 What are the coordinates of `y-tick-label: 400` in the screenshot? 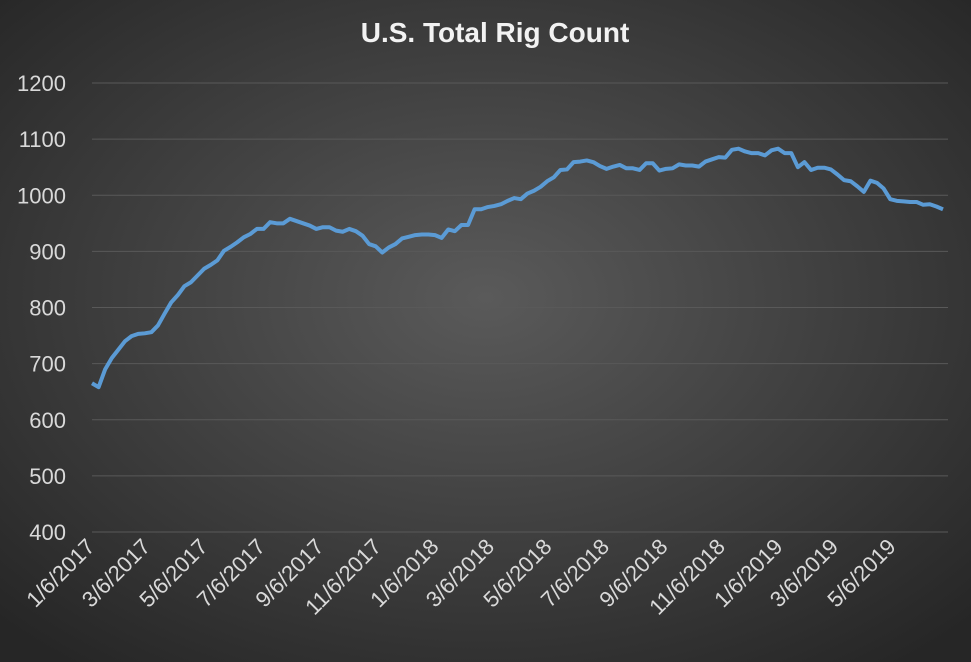 It's located at (47, 532).